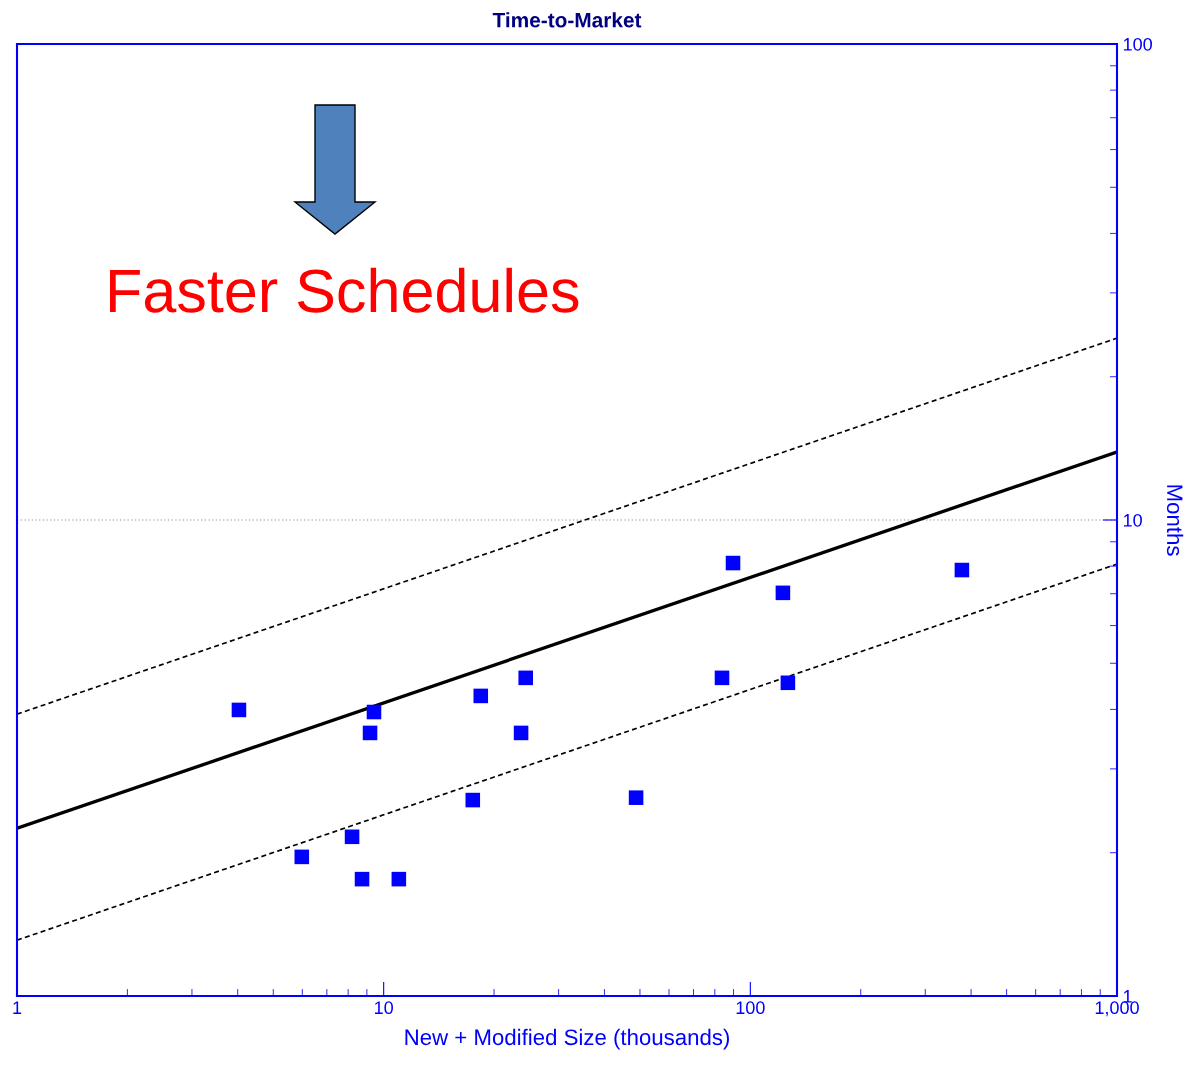  Describe the element at coordinates (567, 20) in the screenshot. I see `chart-title: Time-to-Market` at that location.